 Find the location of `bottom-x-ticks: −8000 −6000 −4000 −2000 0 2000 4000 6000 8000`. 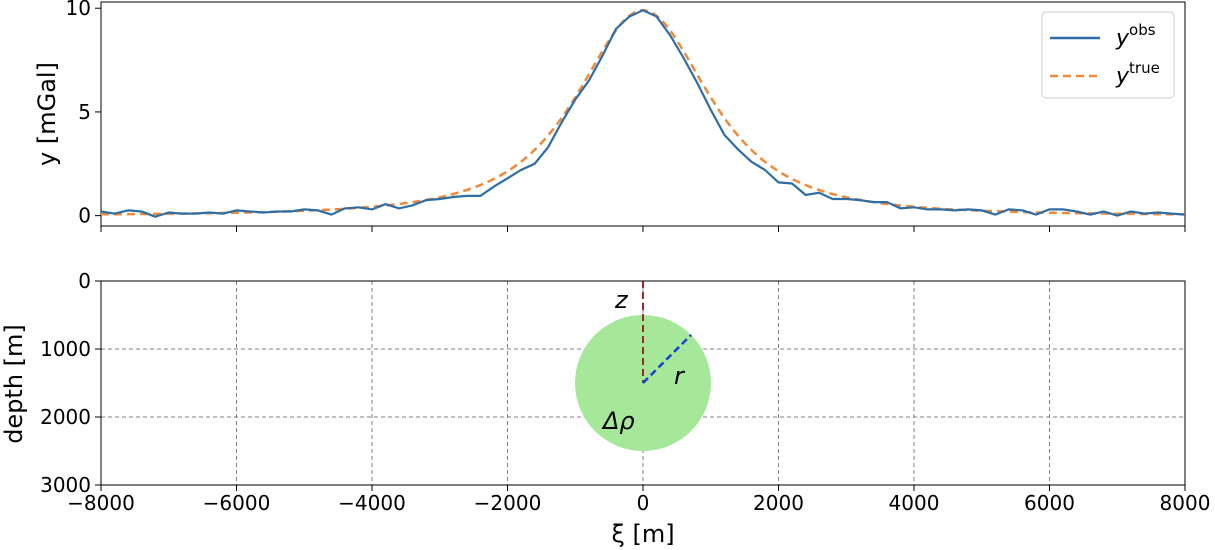

bottom-x-ticks: −8000 −6000 −4000 −2000 0 2000 4000 6000 8000 is located at coordinates (638, 500).